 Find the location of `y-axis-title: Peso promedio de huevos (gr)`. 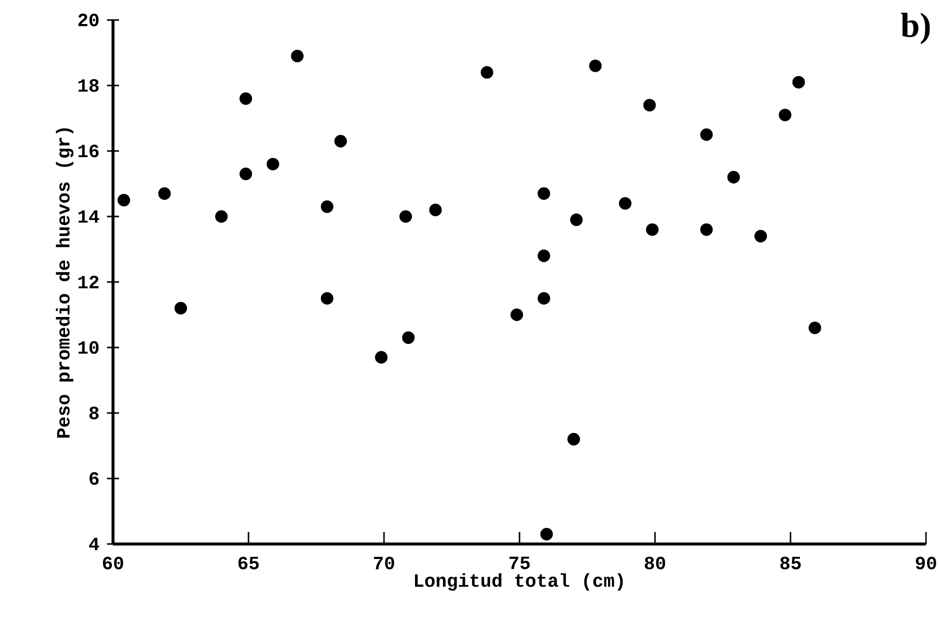

y-axis-title: Peso promedio de huevos (gr) is located at coordinates (65, 283).